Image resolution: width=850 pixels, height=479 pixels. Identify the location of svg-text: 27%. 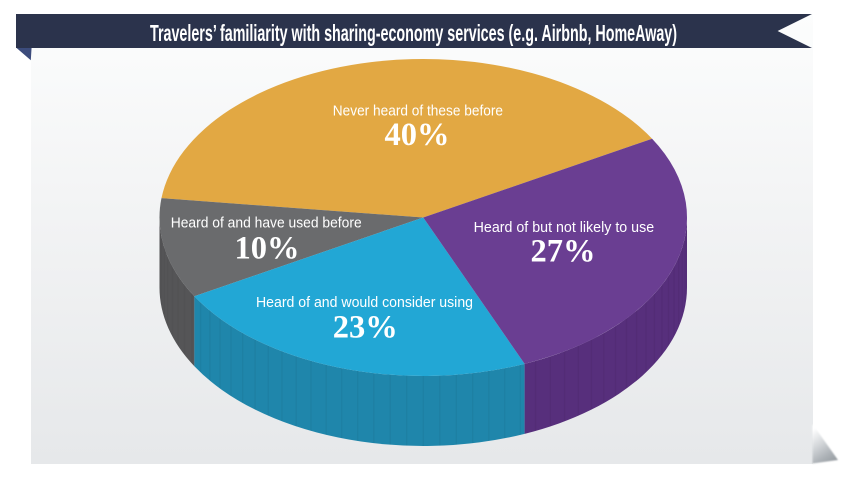
(563, 251).